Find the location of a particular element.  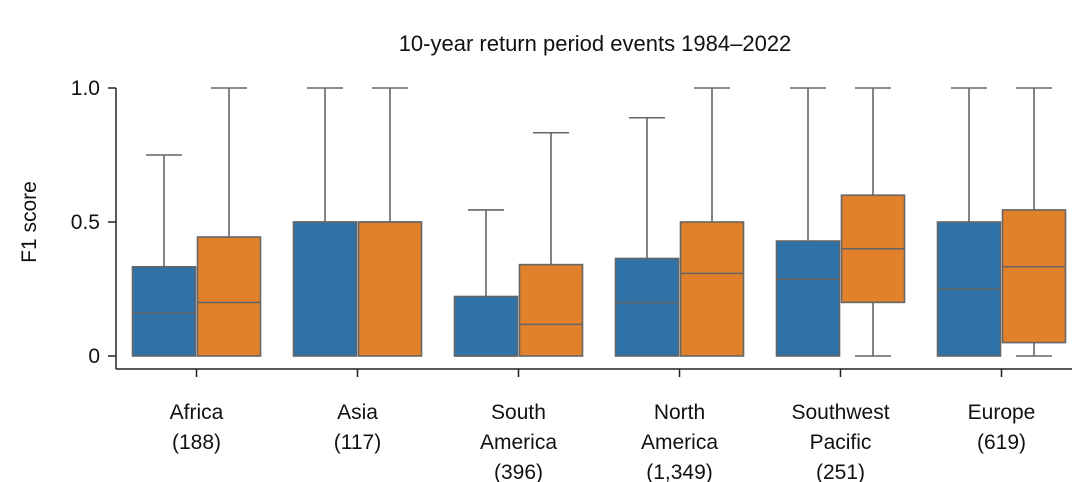

x-tick-label-line: Southwest is located at coordinates (840, 412).